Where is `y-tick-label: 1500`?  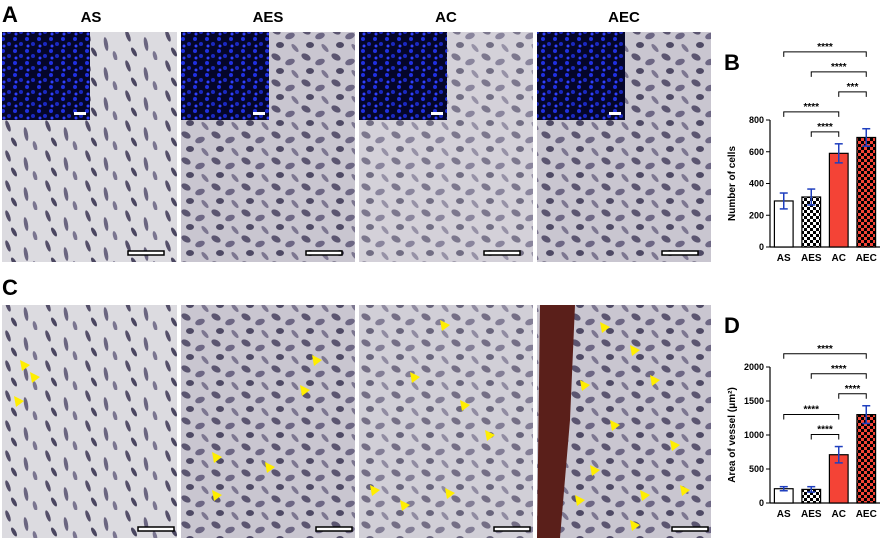 y-tick-label: 1500 is located at coordinates (754, 401).